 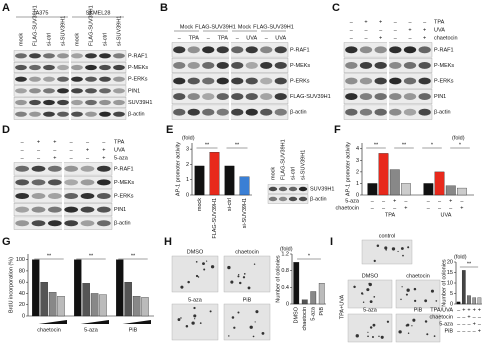 What do you see at coordinates (20, 260) in the screenshot?
I see `y-tick-label: 100` at bounding box center [20, 260].